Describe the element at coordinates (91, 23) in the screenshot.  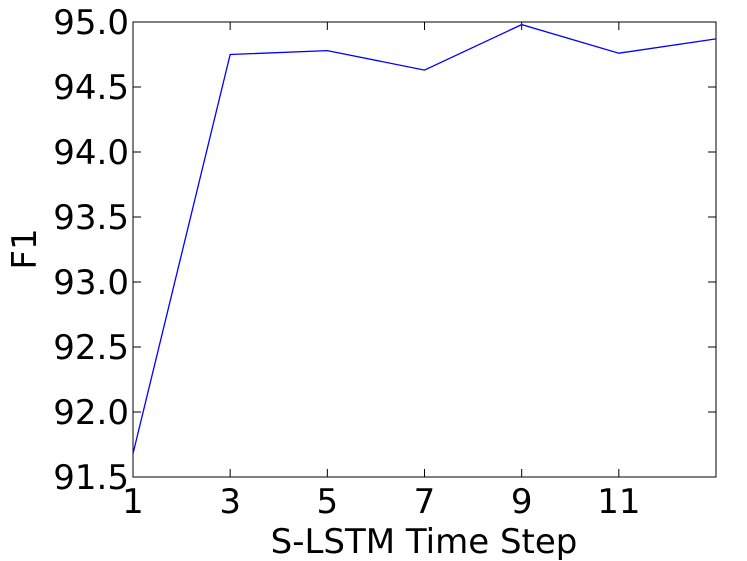
I see `y-tick-label: 95.0` at that location.